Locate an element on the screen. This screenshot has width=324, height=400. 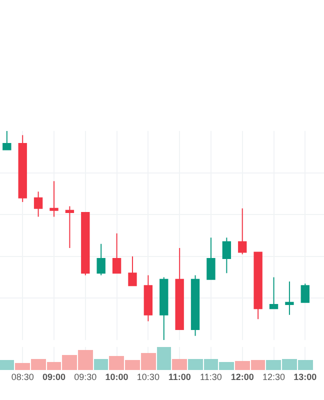
x-tick-label: 11:00 is located at coordinates (179, 377).